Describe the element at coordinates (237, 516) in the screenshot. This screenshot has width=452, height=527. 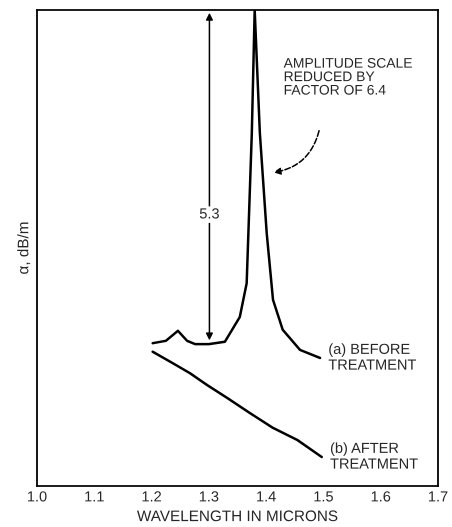
I see `x-axis-title: WAVELENGTH IN MICRONS` at that location.